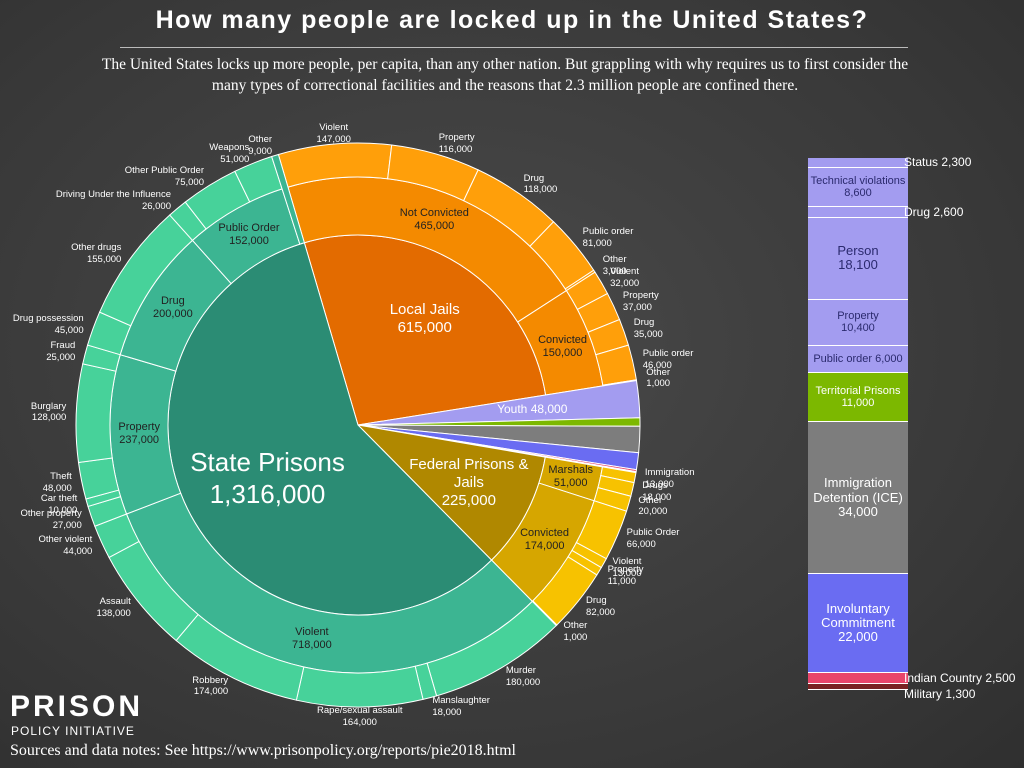  I want to click on segment-label: Public order 6,000, so click(857, 359).